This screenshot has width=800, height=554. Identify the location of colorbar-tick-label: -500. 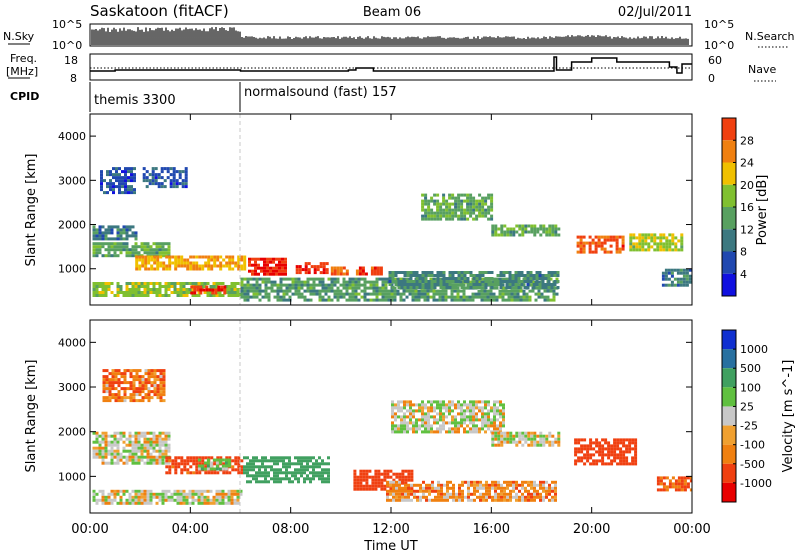
(752, 464).